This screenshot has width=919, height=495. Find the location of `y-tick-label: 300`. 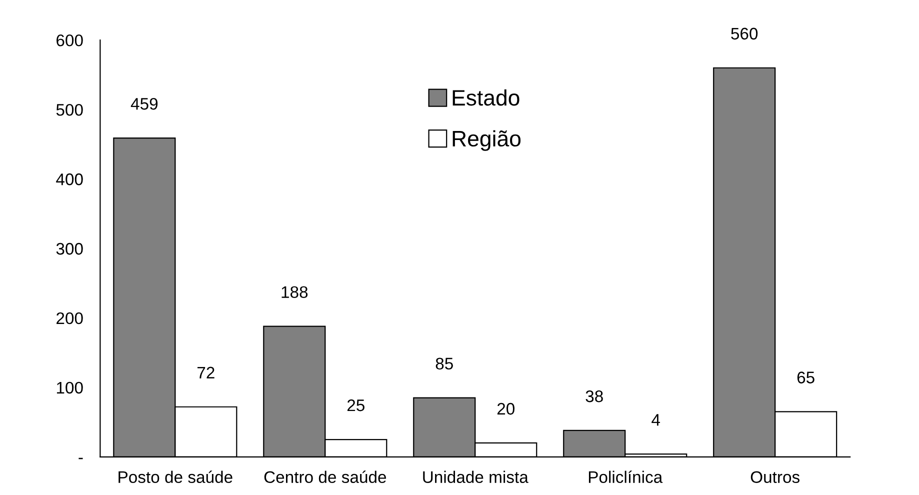

y-tick-label: 300 is located at coordinates (69, 248).